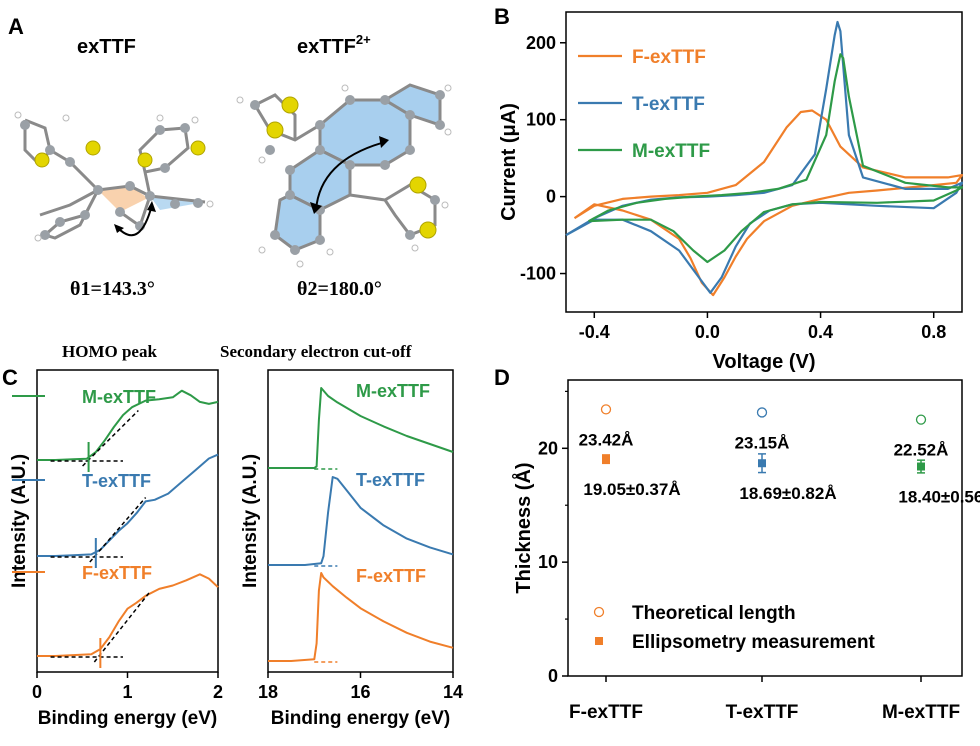 The width and height of the screenshot is (980, 746). I want to click on cutoff-x-axis-label: Binding energy (eV), so click(360, 718).